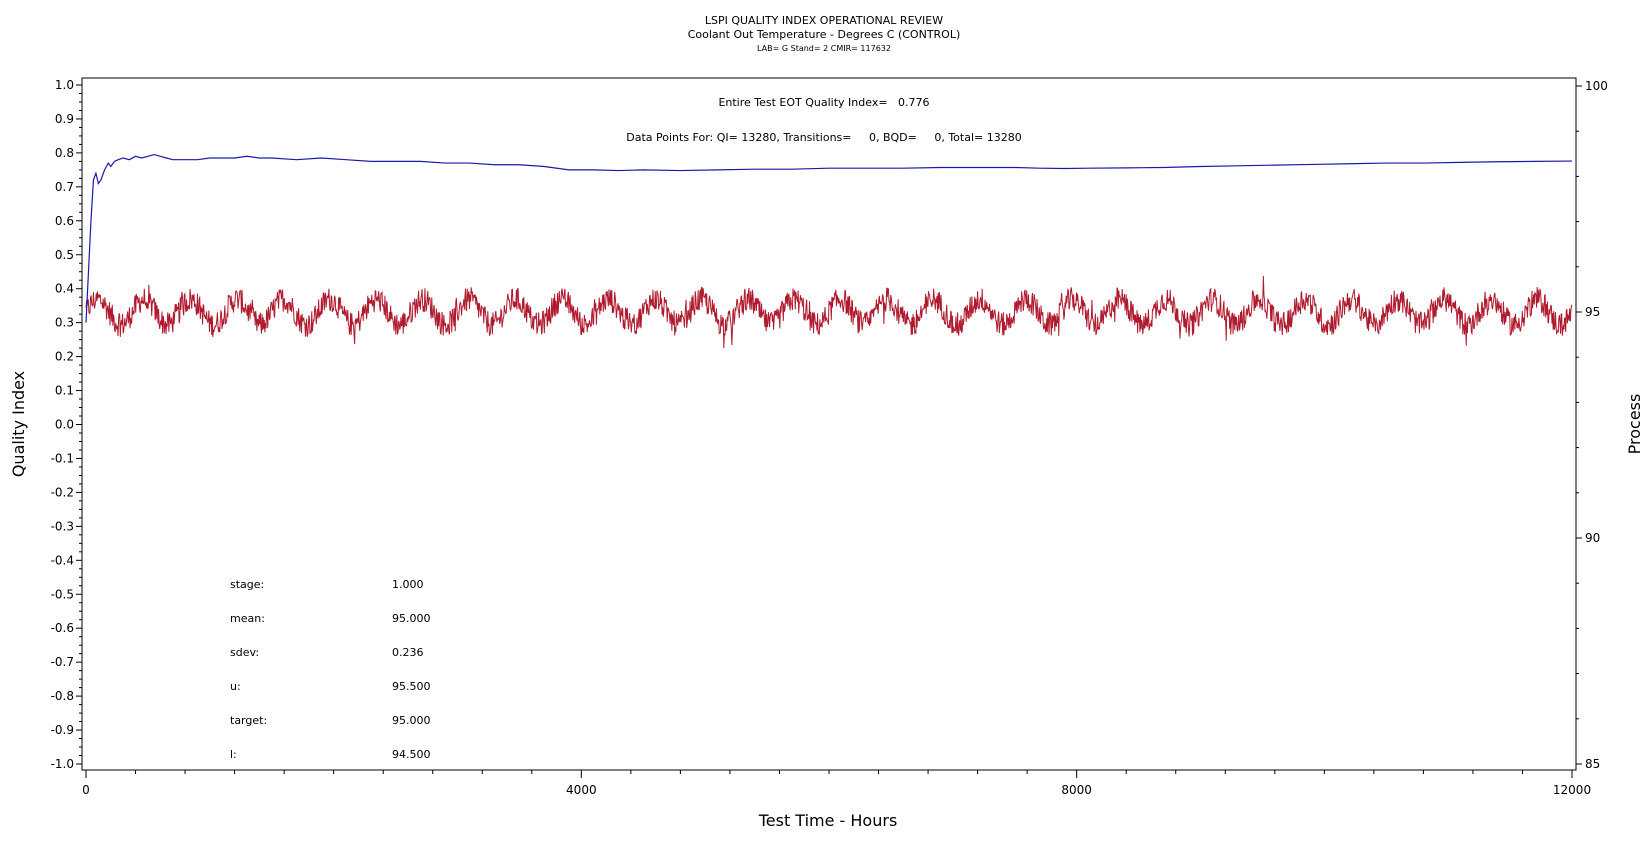 The height and width of the screenshot is (845, 1648). Describe the element at coordinates (1592, 764) in the screenshot. I see `y-right-tick-label: 85` at that location.